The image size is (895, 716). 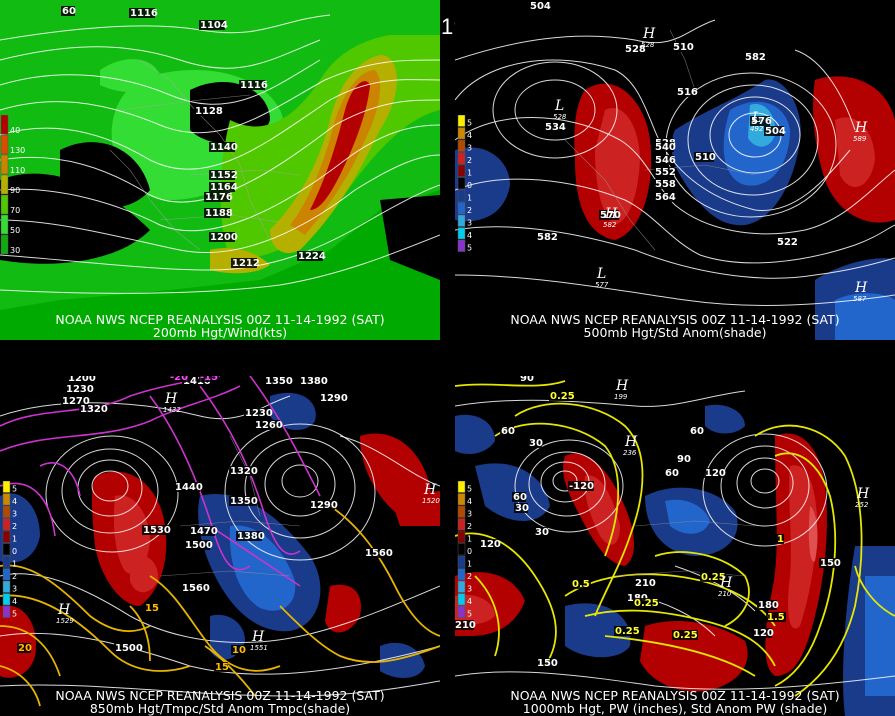 What do you see at coordinates (862, 505) in the screenshot?
I see `pressure-mark-value: 252` at bounding box center [862, 505].